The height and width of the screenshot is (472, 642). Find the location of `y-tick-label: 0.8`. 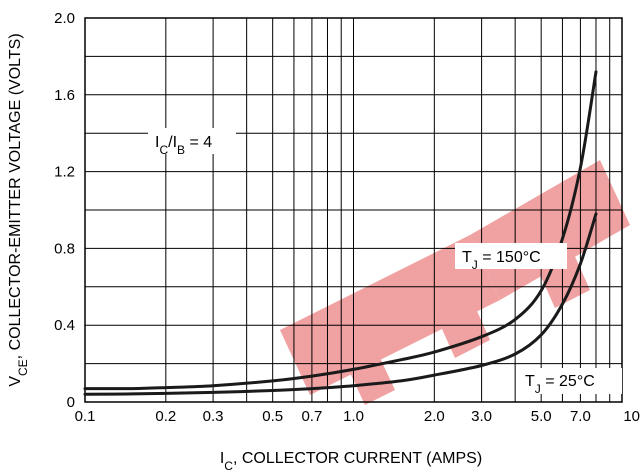

y-tick-label: 0.8 is located at coordinates (64, 248).